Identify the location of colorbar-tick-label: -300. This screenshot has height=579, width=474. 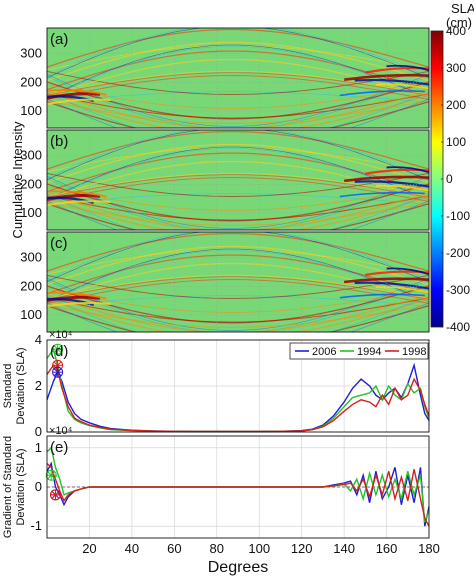
(458, 290).